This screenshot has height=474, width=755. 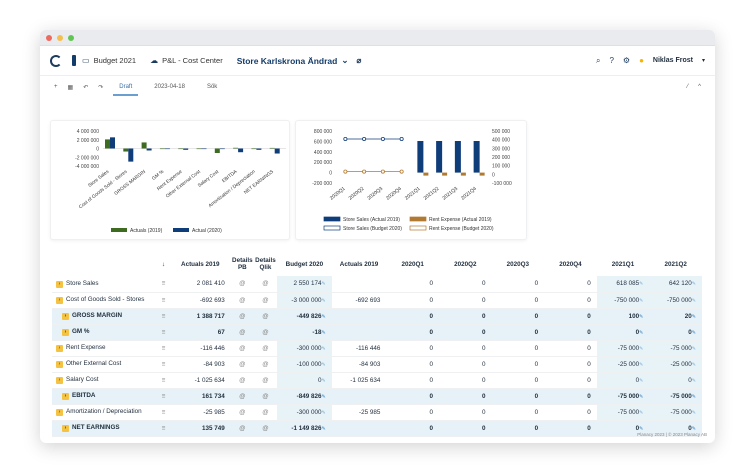 I want to click on sidebar-toggle-icon, so click(x=74, y=60).